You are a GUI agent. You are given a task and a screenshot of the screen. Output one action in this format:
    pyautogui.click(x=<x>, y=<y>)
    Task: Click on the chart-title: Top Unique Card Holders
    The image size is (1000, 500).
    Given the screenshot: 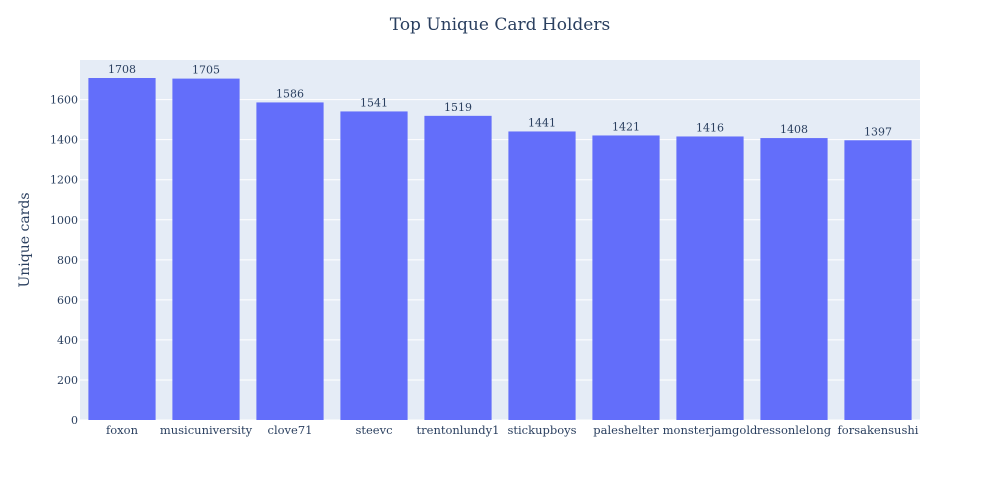 What is the action you would take?
    pyautogui.click(x=500, y=25)
    